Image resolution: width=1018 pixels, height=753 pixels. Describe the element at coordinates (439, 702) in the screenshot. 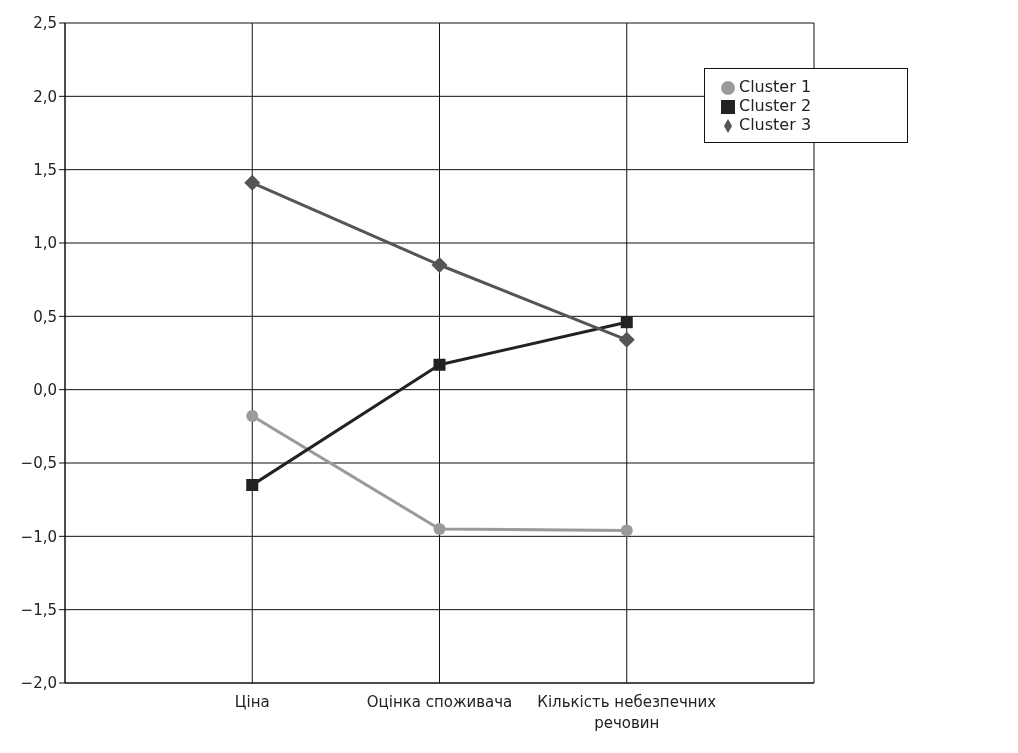

I see `x-tick-label: Оцінка споживача` at that location.